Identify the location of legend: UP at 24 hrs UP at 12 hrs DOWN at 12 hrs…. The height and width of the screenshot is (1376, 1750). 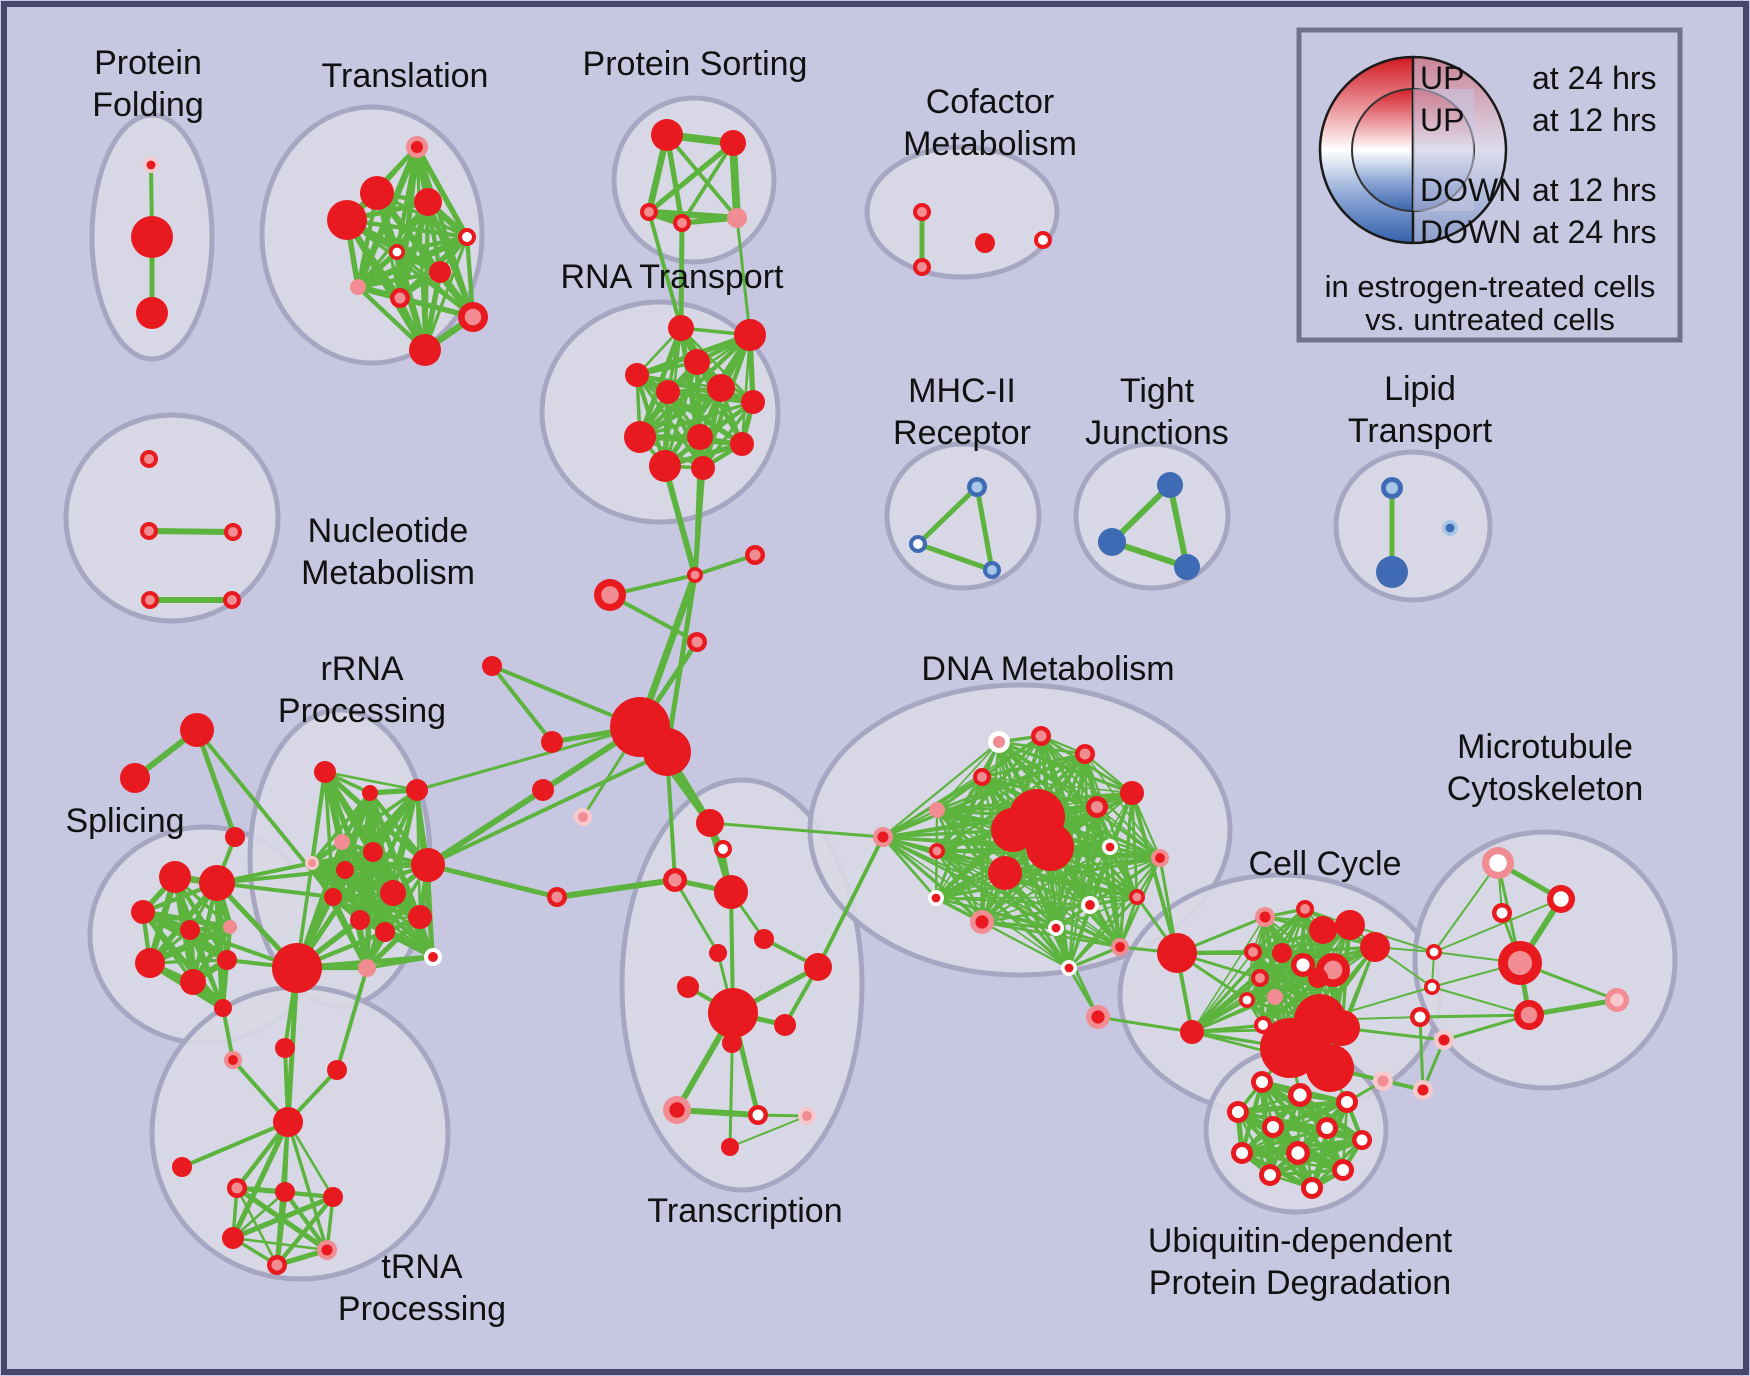
(1489, 185).